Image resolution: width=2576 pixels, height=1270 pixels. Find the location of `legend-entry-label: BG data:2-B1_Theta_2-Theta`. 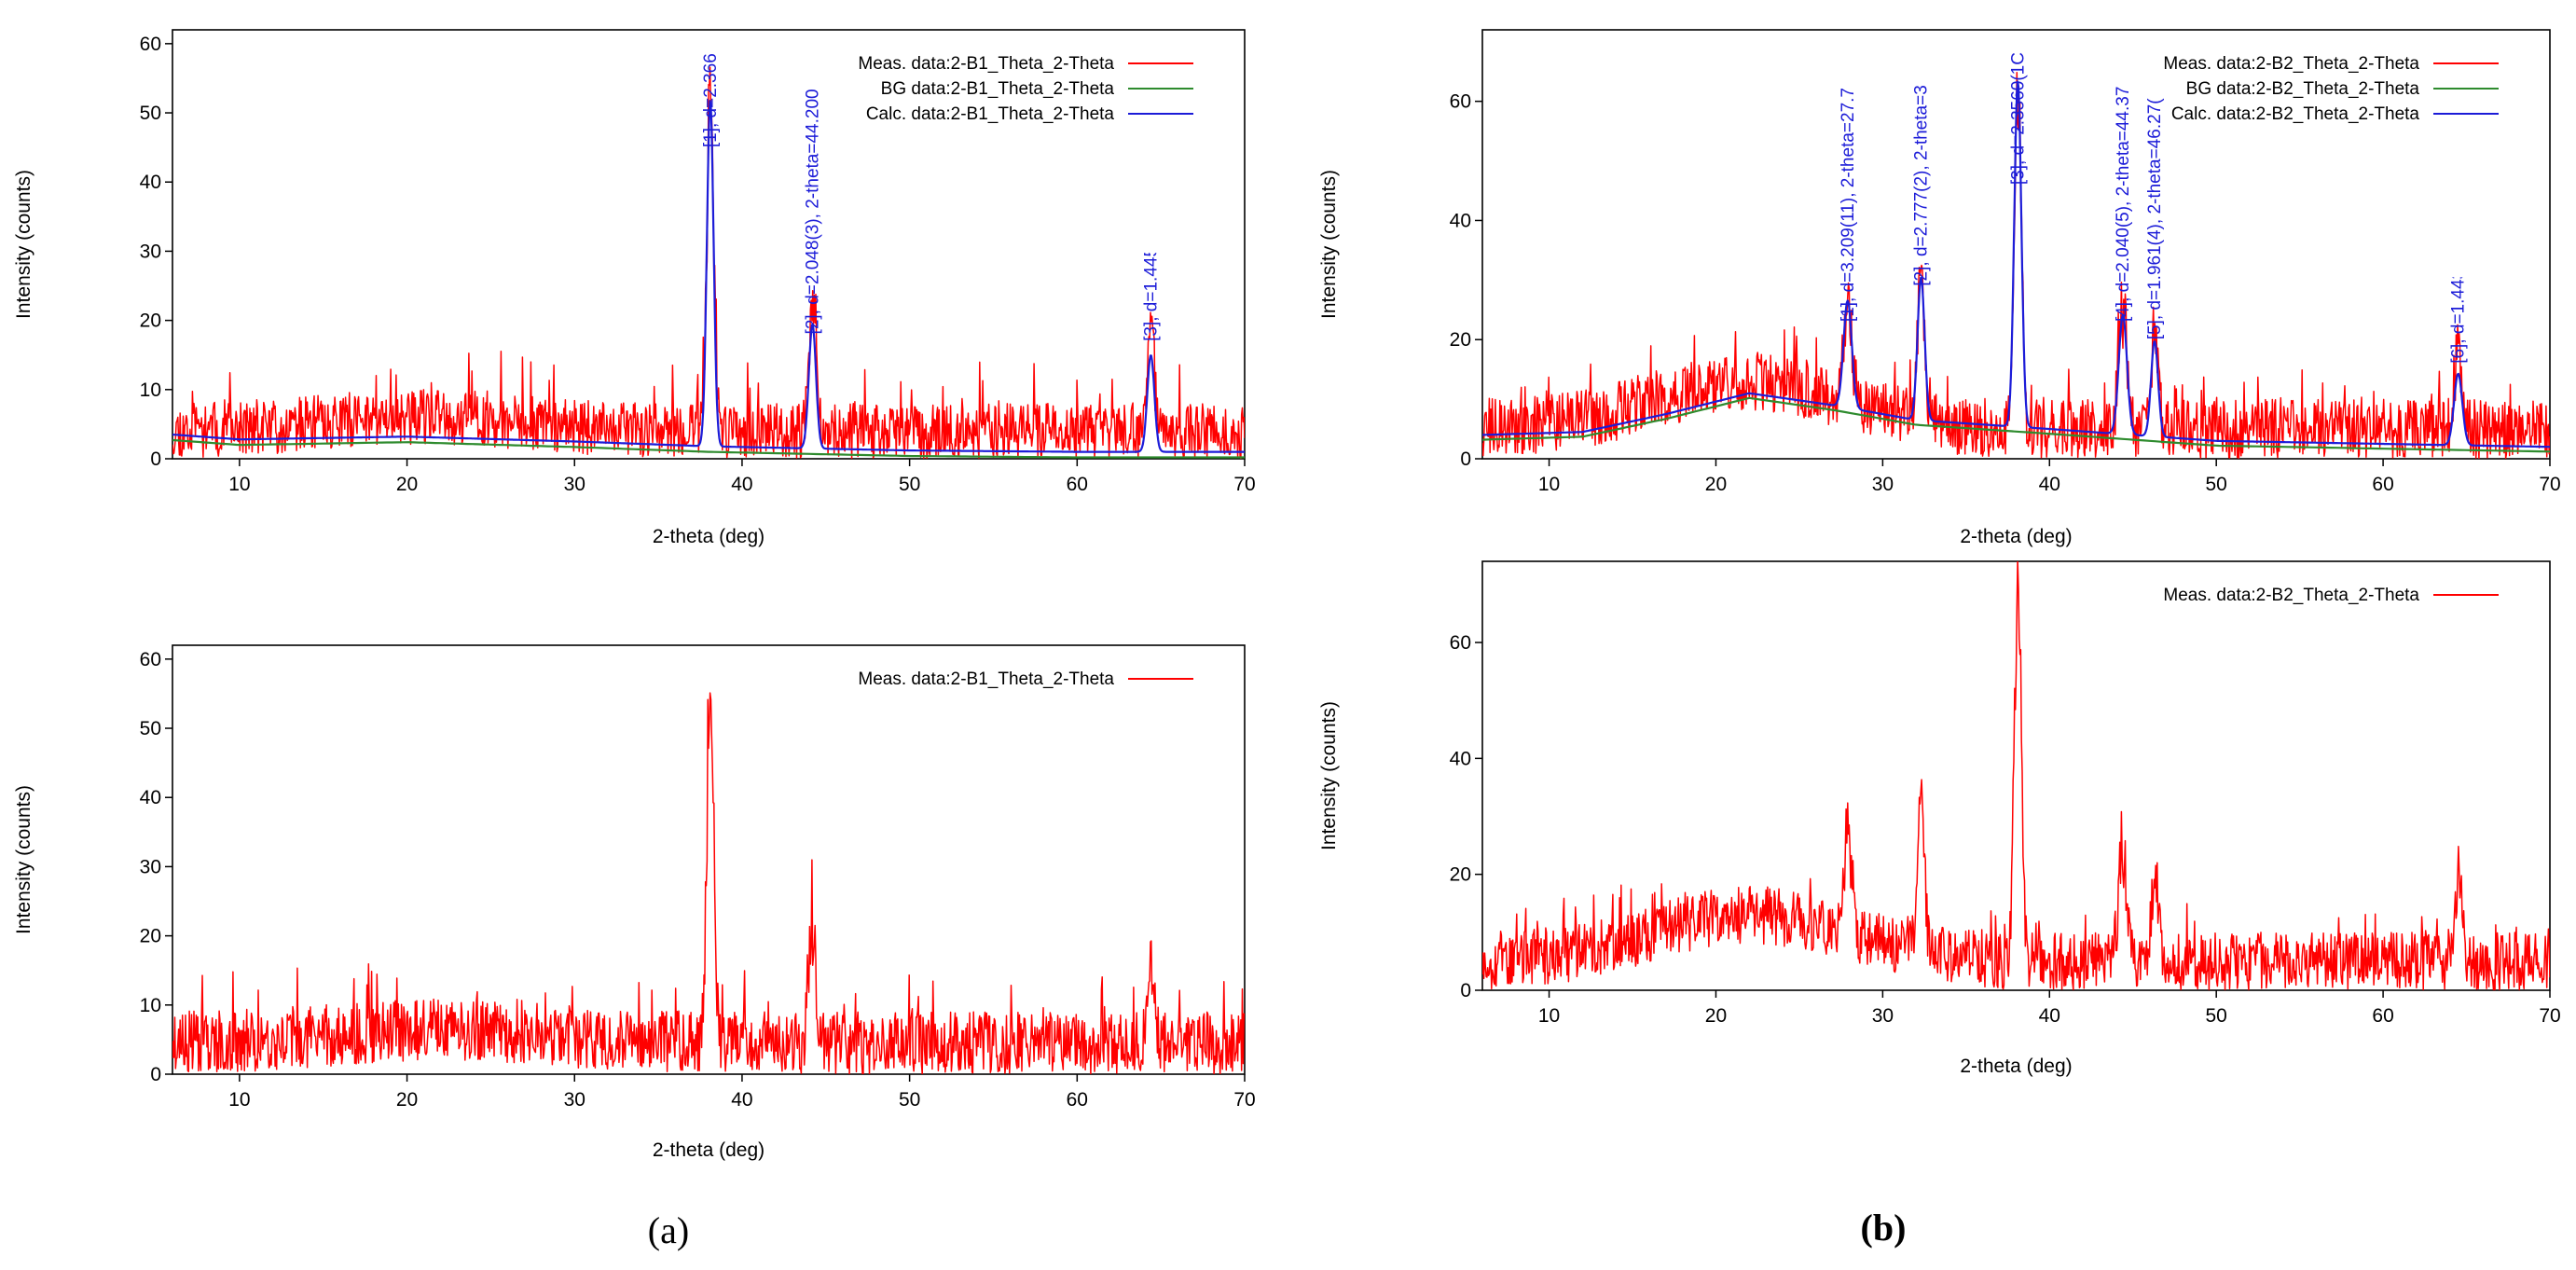

legend-entry-label: BG data:2-B1_Theta_2-Theta is located at coordinates (998, 89).